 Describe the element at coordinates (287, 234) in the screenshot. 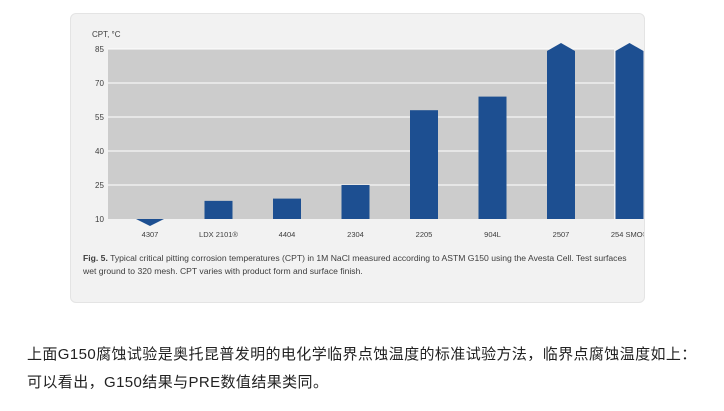

I see `x-tick-label: 4404` at that location.